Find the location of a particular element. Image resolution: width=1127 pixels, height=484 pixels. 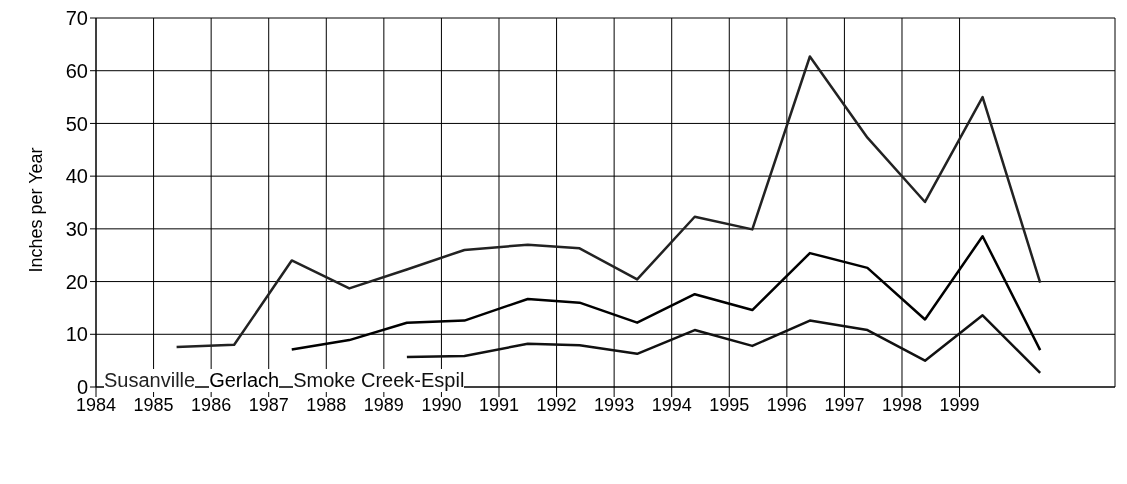

x-tick-label: 1994 is located at coordinates (671, 405).